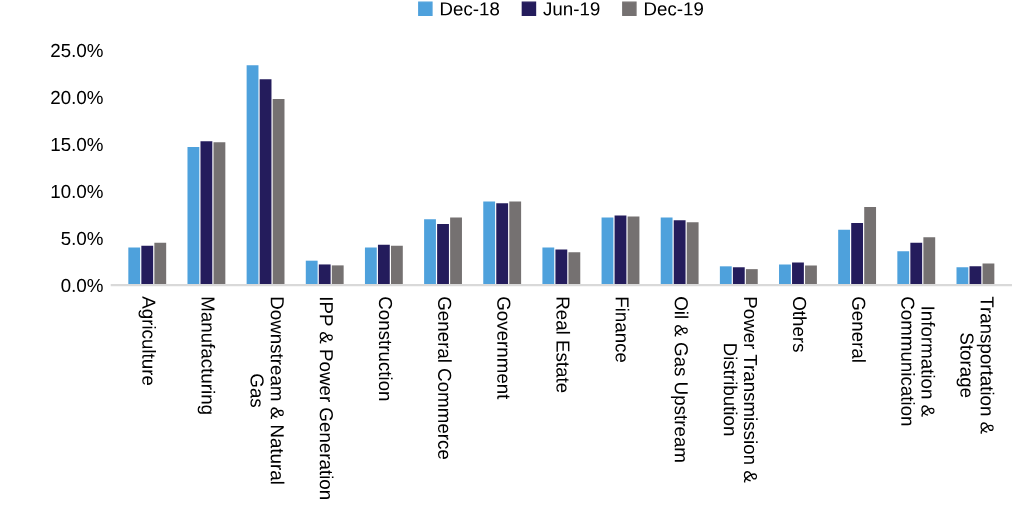 The height and width of the screenshot is (528, 1016). I want to click on x-tick-label: General Commerce, so click(445, 378).